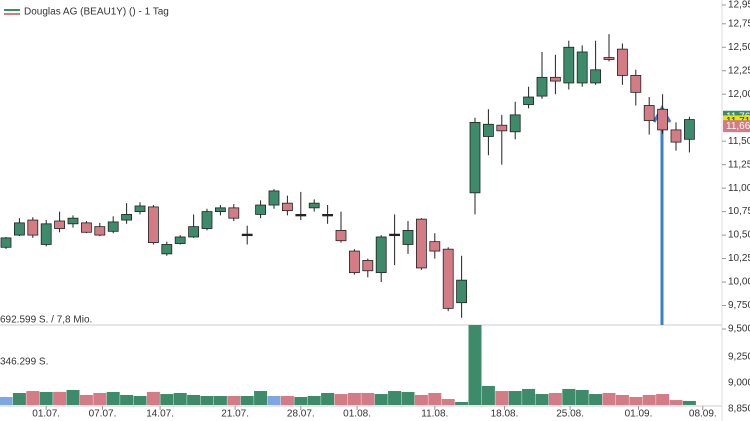  What do you see at coordinates (739, 70) in the screenshot?
I see `y-tick-label: 12,25` at bounding box center [739, 70].